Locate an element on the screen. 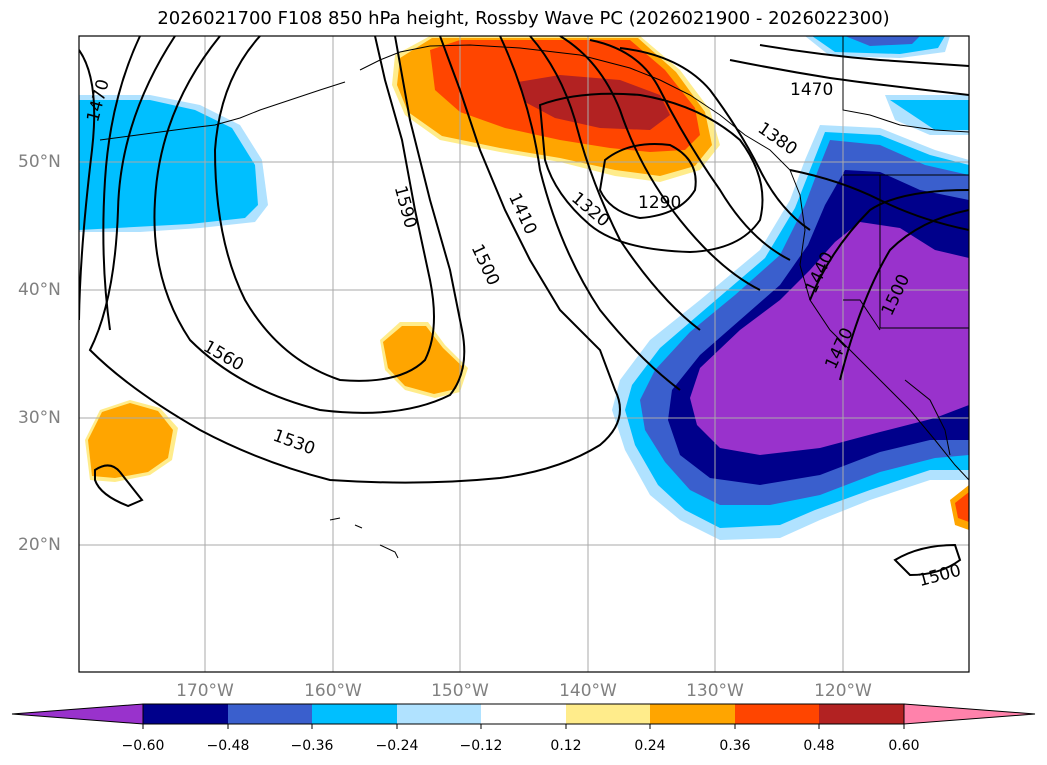  lat-label: 30°N is located at coordinates (39, 418).